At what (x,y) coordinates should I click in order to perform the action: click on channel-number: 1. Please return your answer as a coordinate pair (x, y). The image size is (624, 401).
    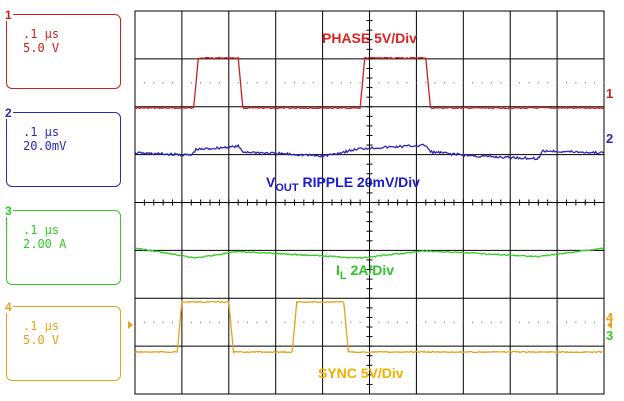
    Looking at the image, I should click on (8, 15).